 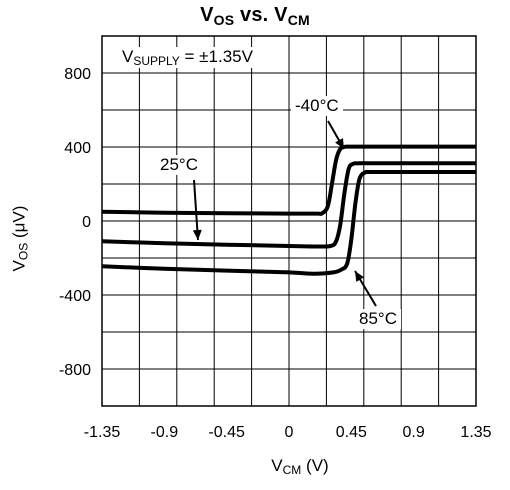 I want to click on arrow-minus40c-head, so click(x=339, y=143).